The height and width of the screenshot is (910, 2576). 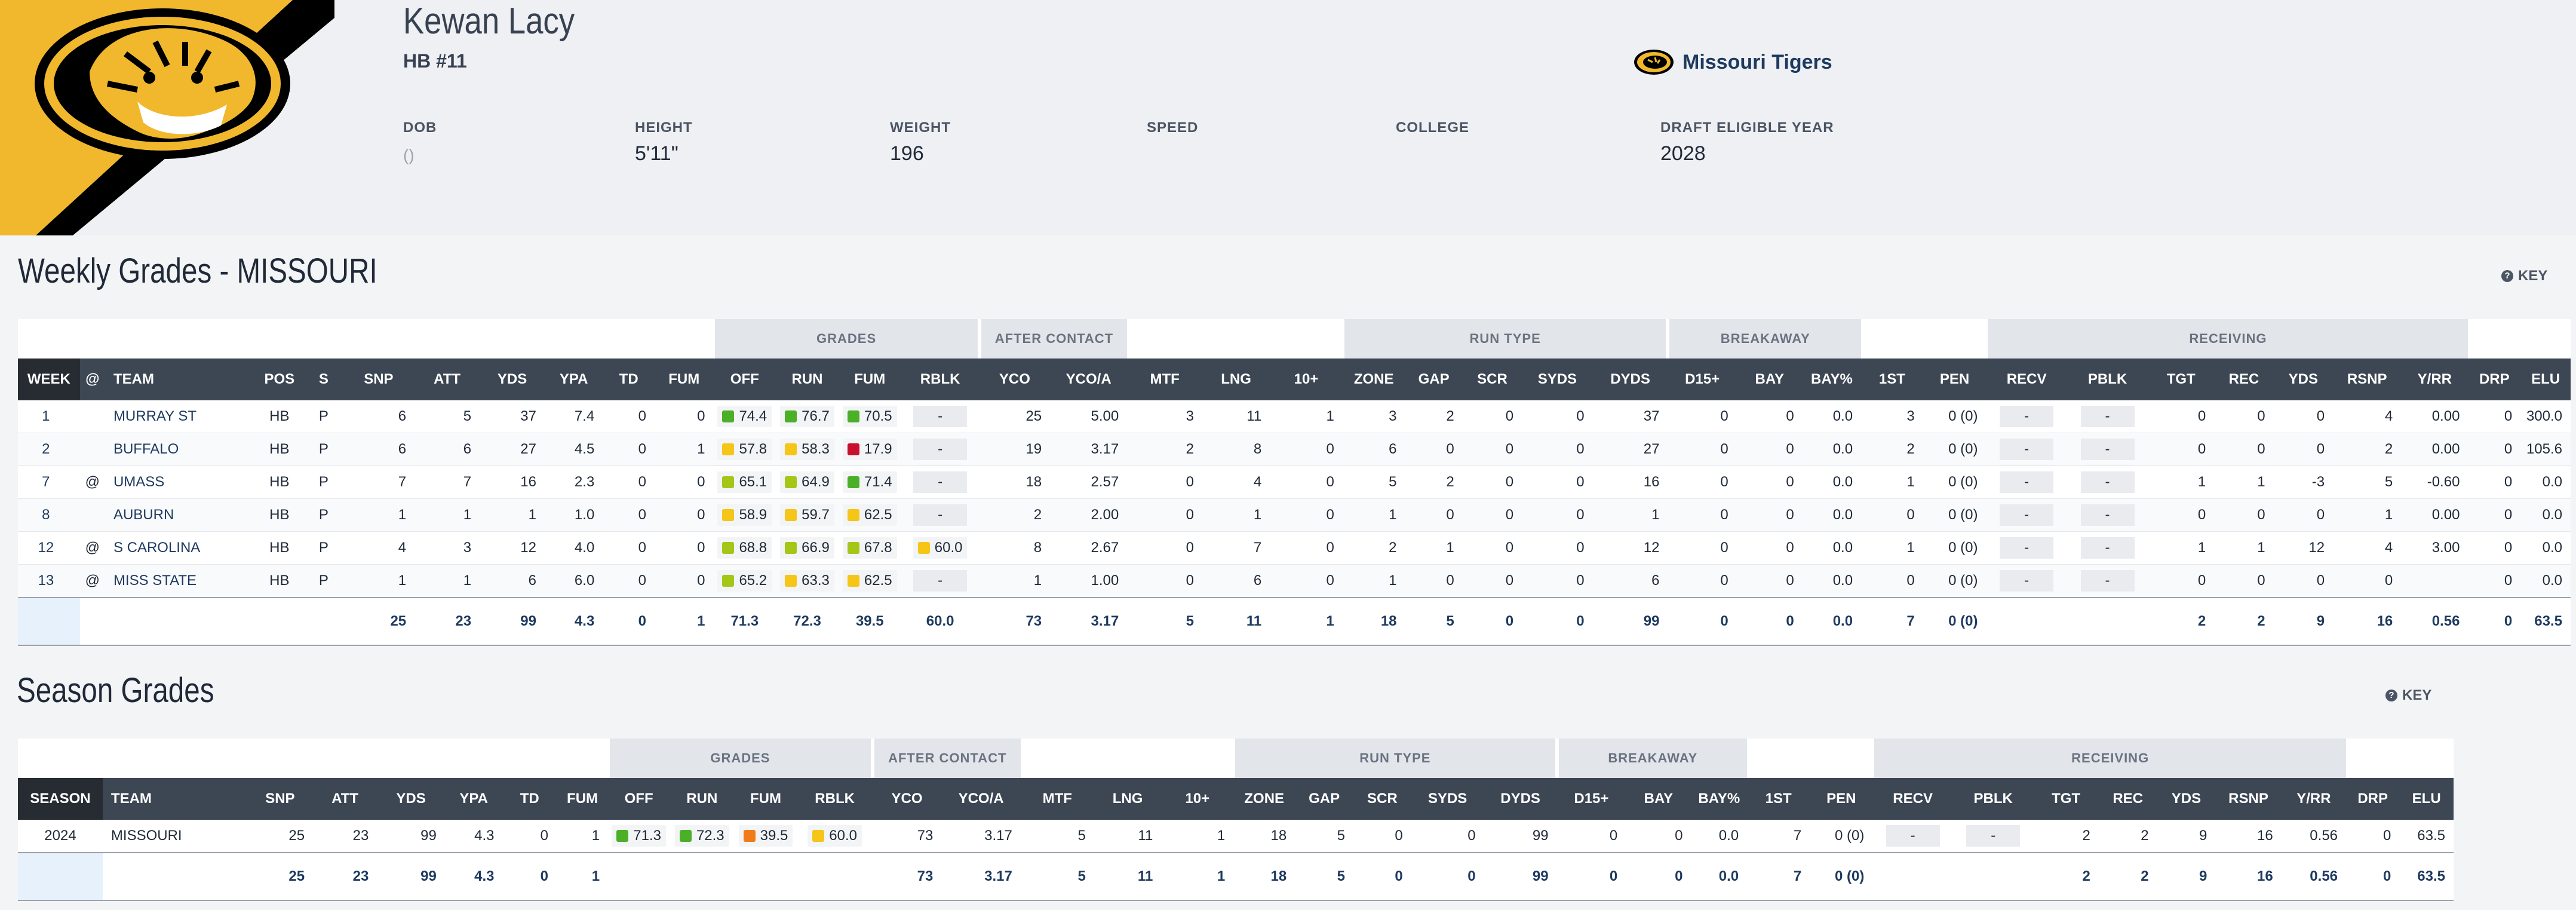 What do you see at coordinates (1955, 482) in the screenshot?
I see `pen-cell: 0 (0)` at bounding box center [1955, 482].